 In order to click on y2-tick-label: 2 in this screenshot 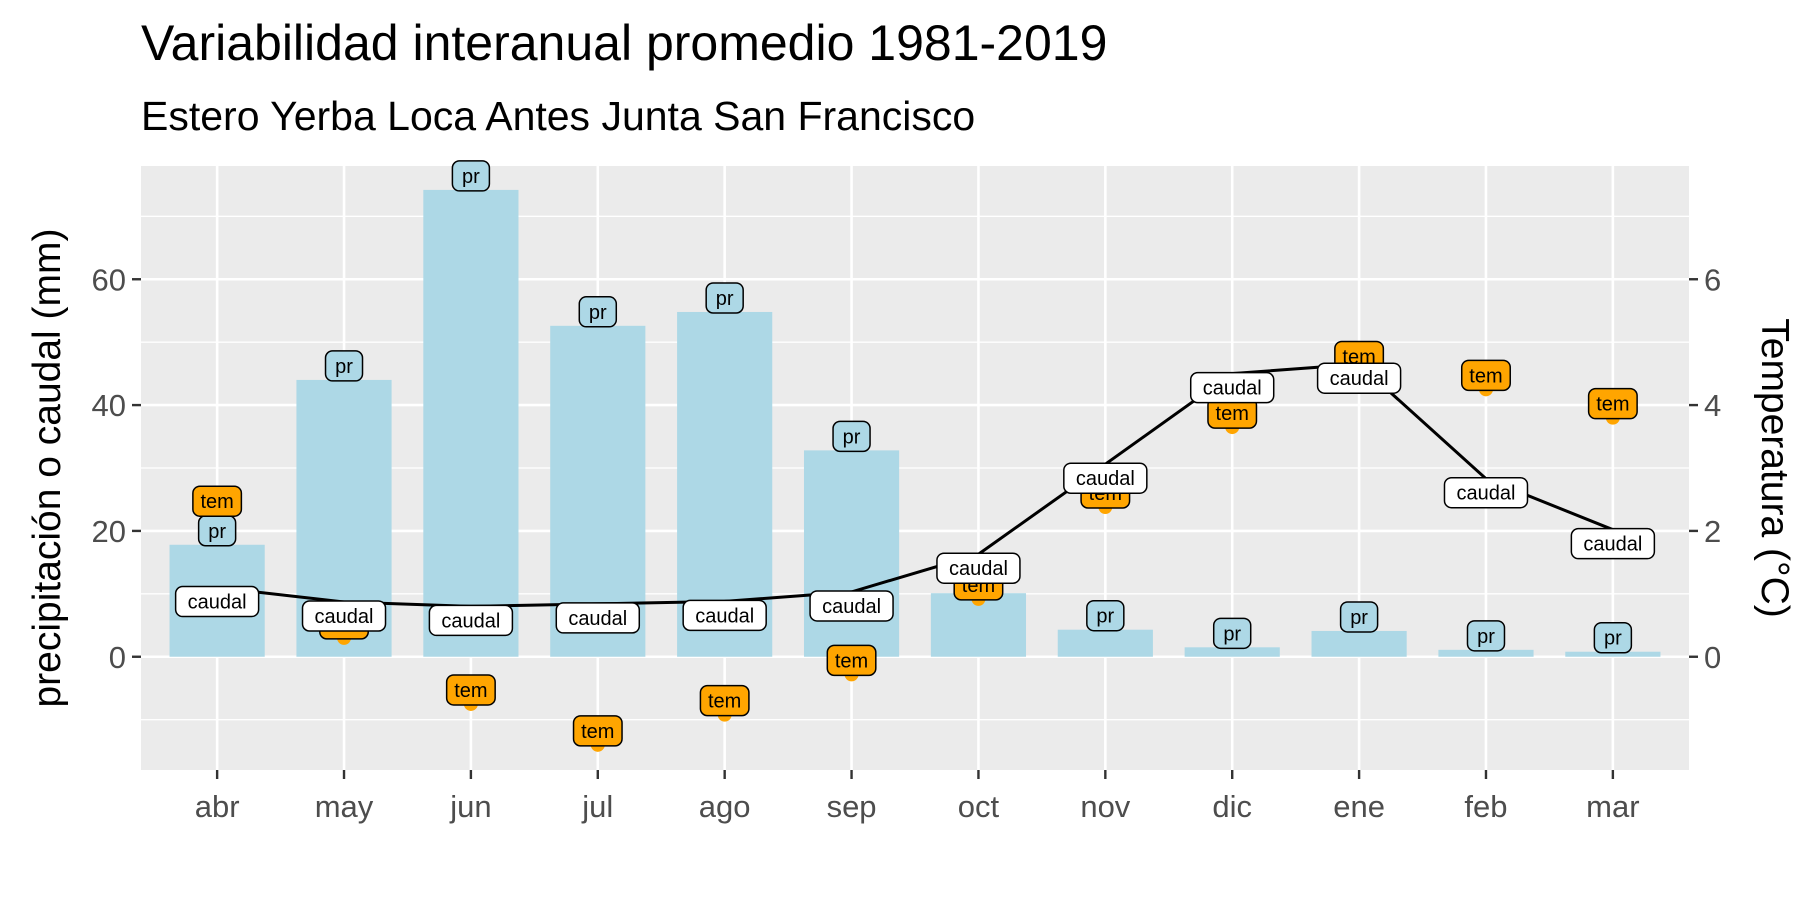, I will do `click(1712, 531)`.